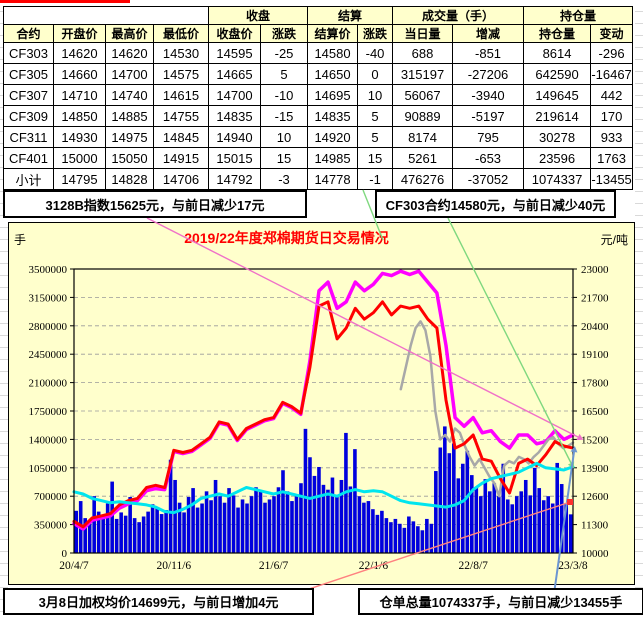 This screenshot has width=643, height=617. I want to click on cell: -1, so click(375, 179).